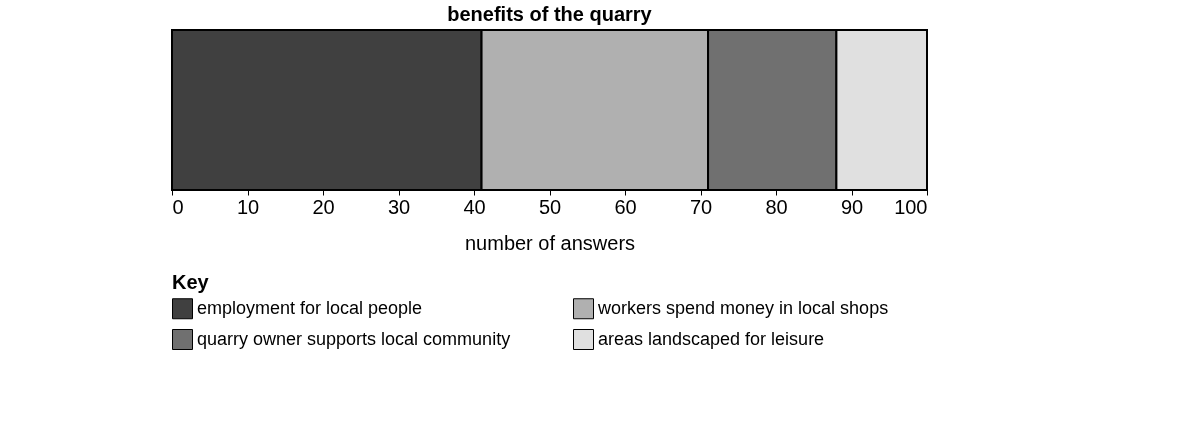  Describe the element at coordinates (911, 206) in the screenshot. I see `x-tick-label: 100` at that location.